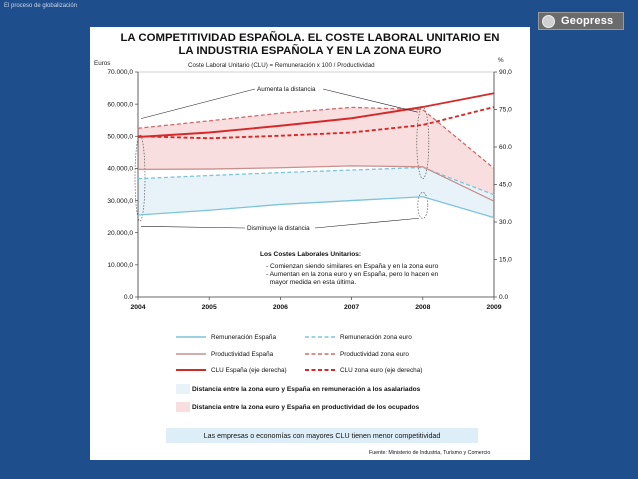 The image size is (638, 479). I want to click on right-tick-label: 75,0, so click(505, 110).